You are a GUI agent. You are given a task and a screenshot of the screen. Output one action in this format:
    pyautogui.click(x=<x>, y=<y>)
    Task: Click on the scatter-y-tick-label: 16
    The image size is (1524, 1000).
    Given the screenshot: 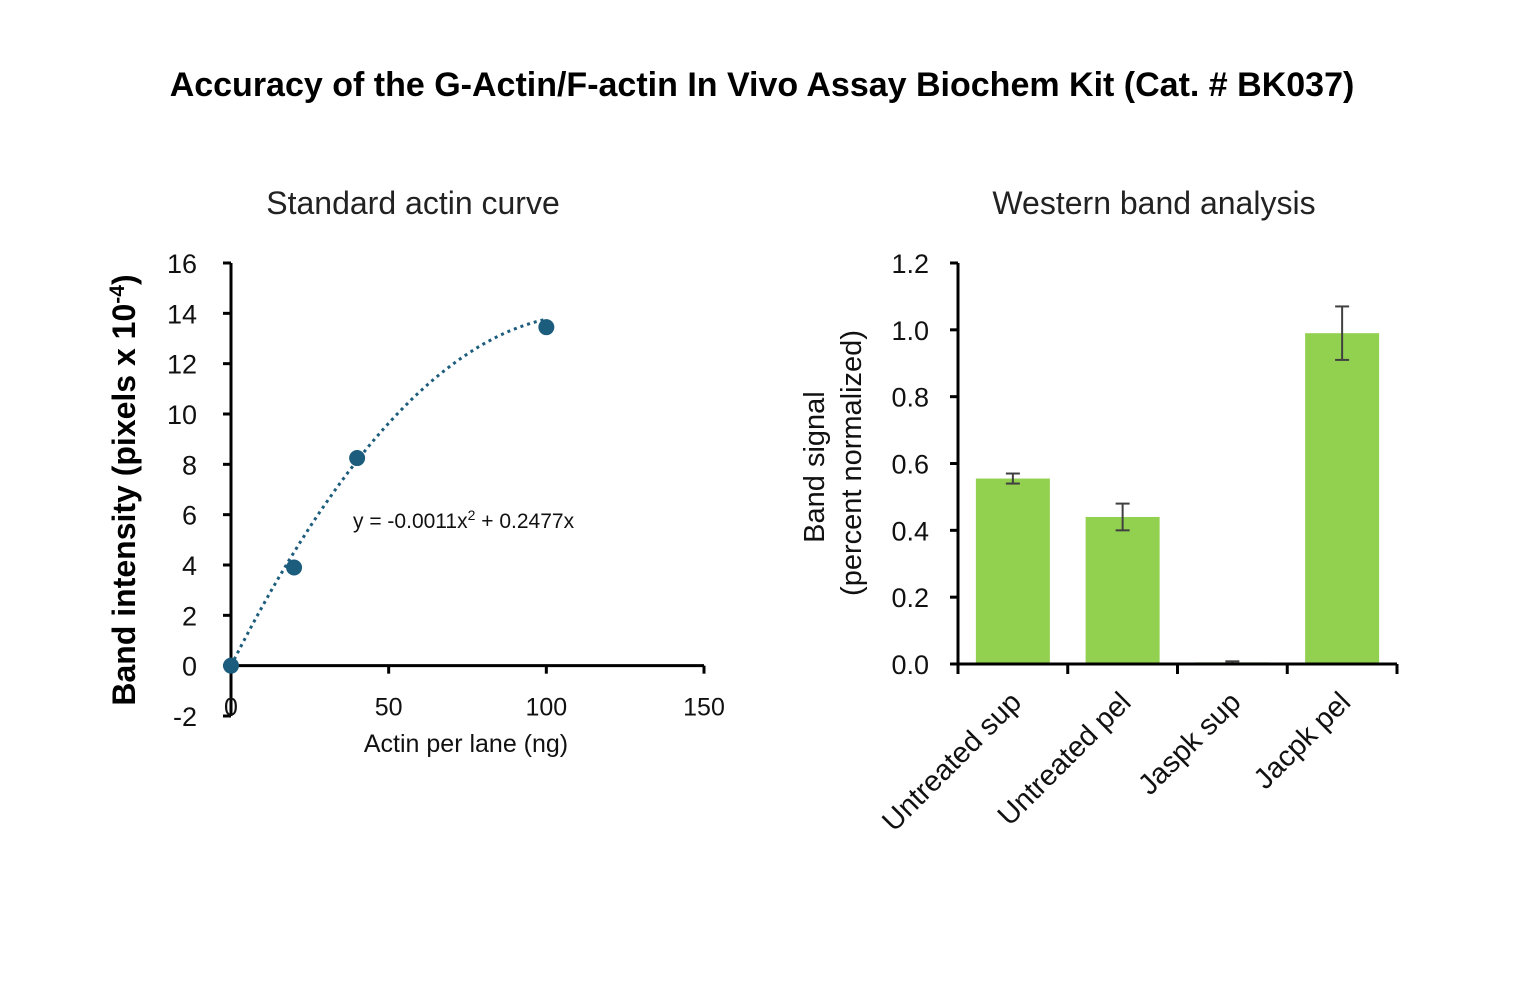 What is the action you would take?
    pyautogui.click(x=182, y=264)
    